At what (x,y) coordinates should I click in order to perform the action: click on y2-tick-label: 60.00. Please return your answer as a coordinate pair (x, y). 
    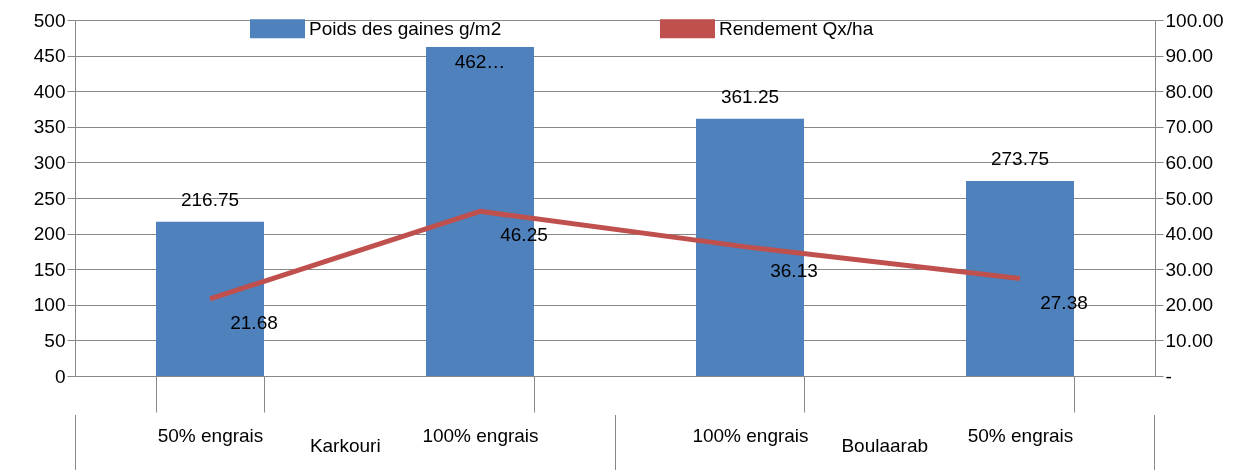
    Looking at the image, I should click on (1189, 162).